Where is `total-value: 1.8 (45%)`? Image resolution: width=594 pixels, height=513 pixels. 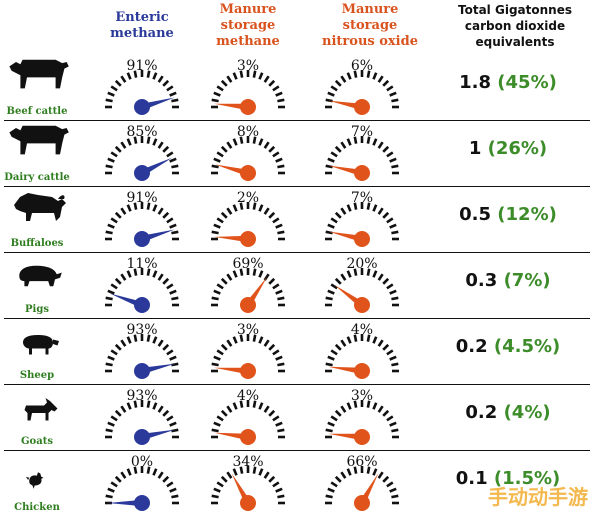
total-value: 1.8 (45%) is located at coordinates (508, 82).